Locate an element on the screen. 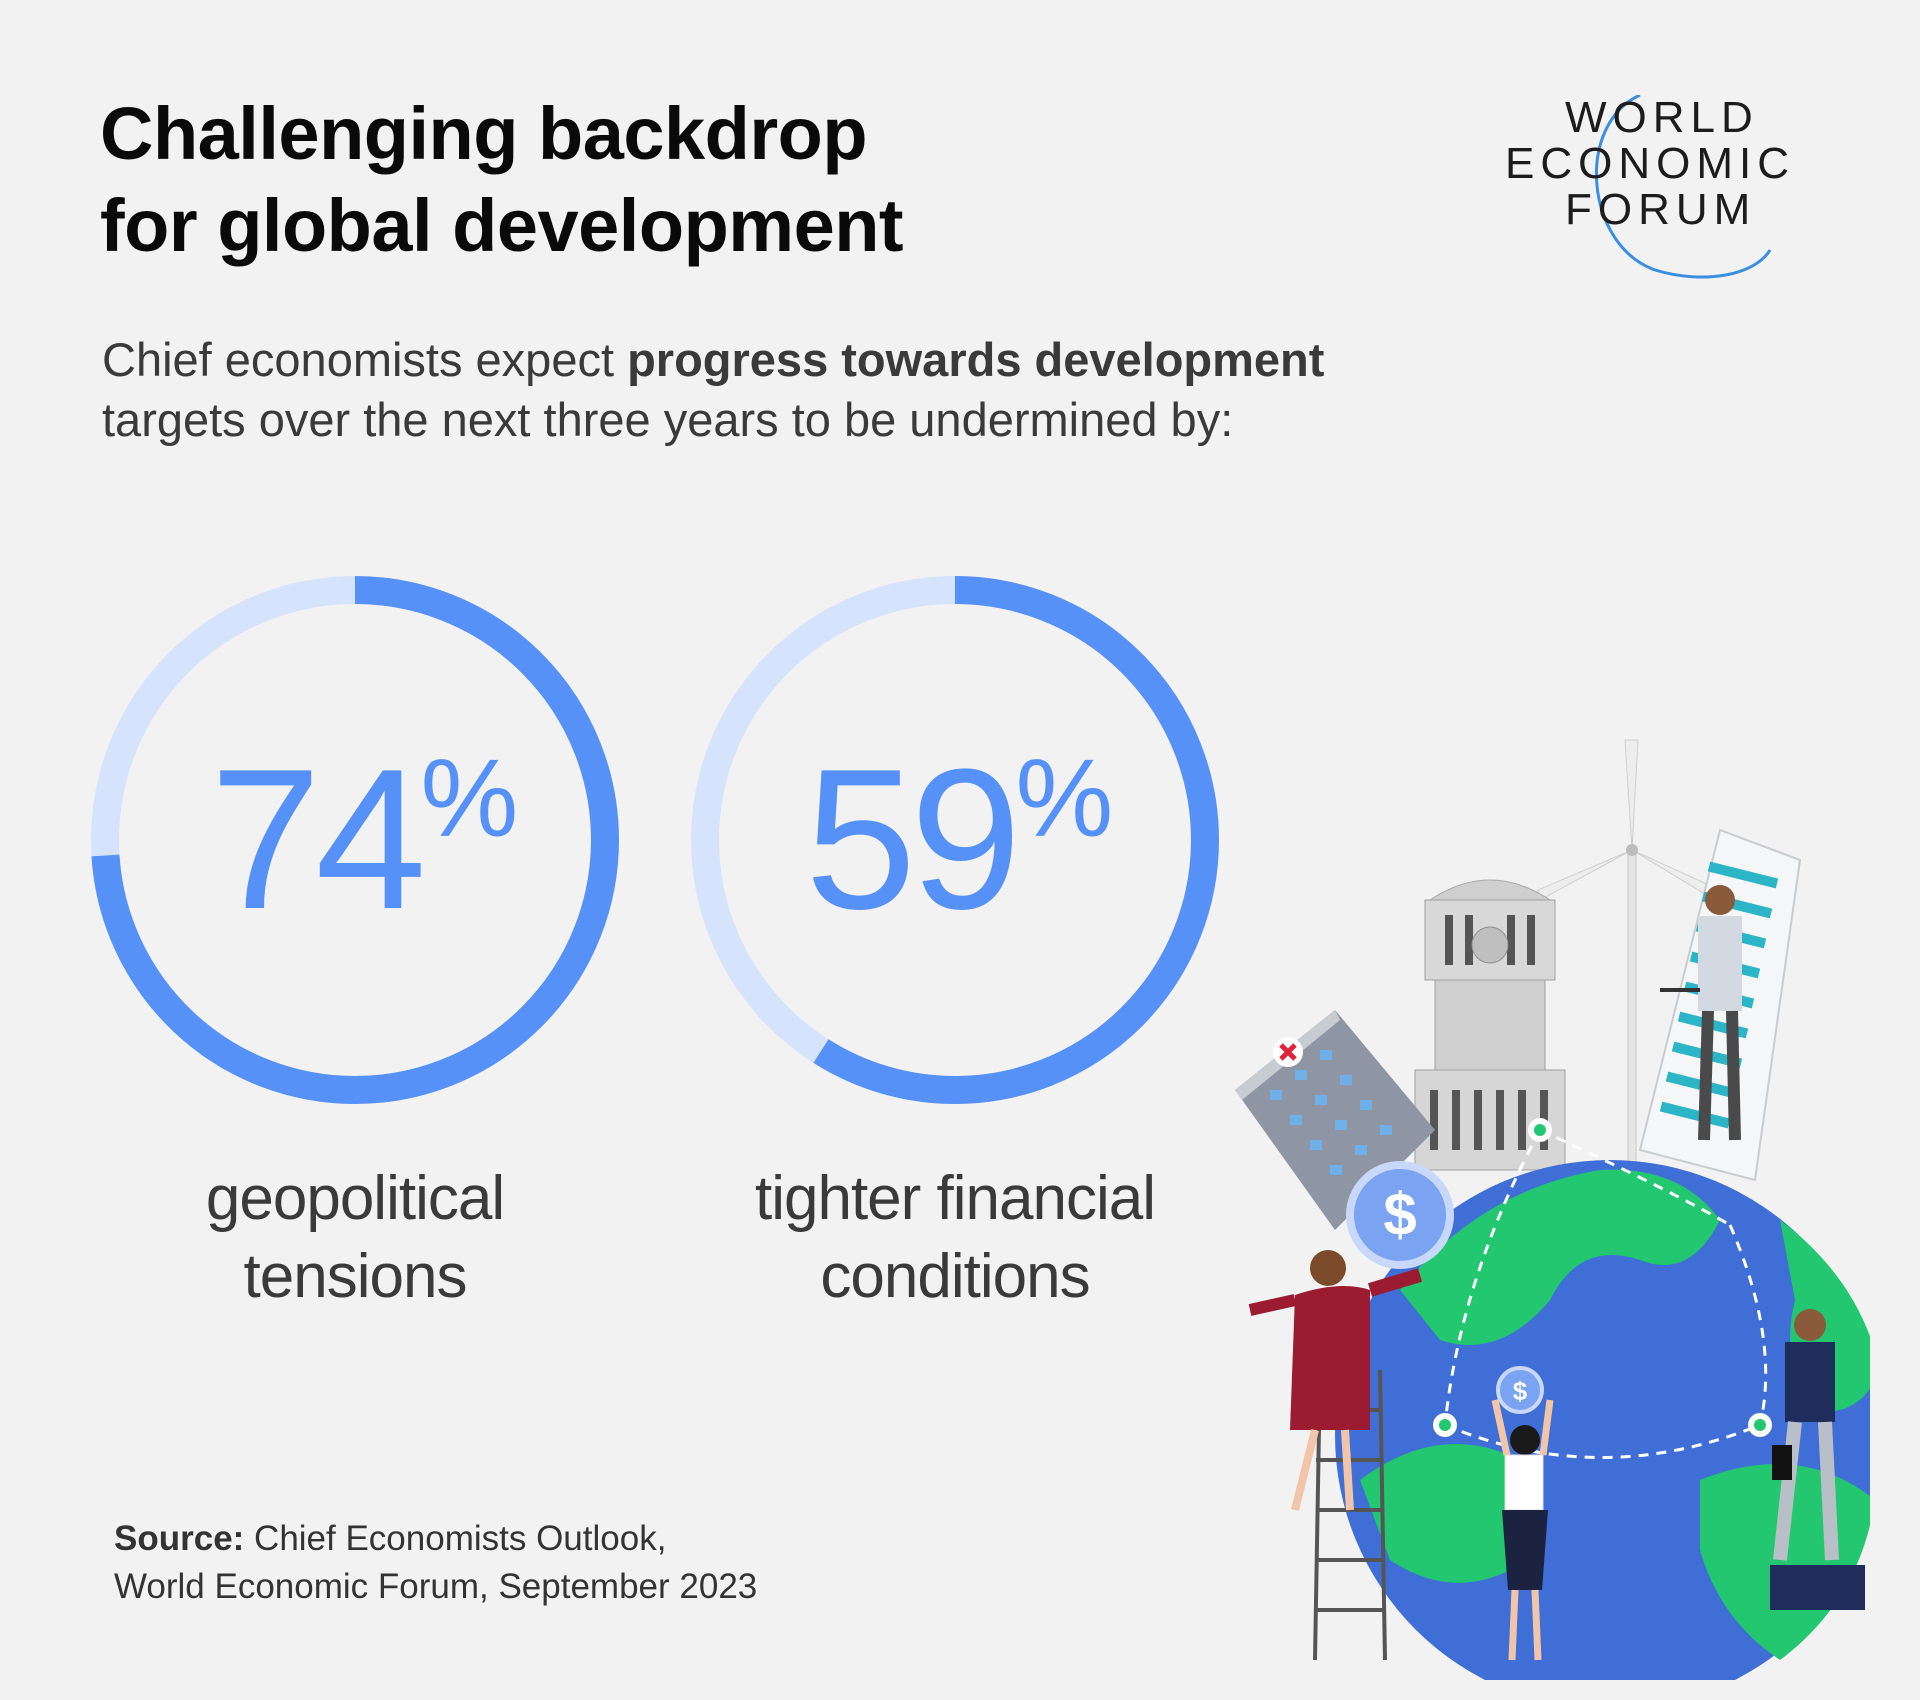  donut-2-caption-line-2: conditions is located at coordinates (955, 1276).